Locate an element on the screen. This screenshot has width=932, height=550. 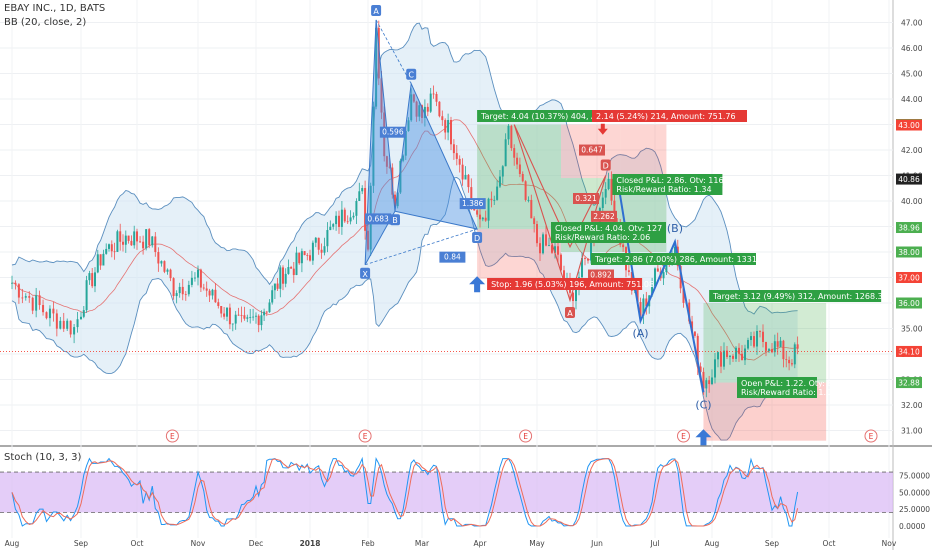
abc-wave-line is located at coordinates (660, 285).